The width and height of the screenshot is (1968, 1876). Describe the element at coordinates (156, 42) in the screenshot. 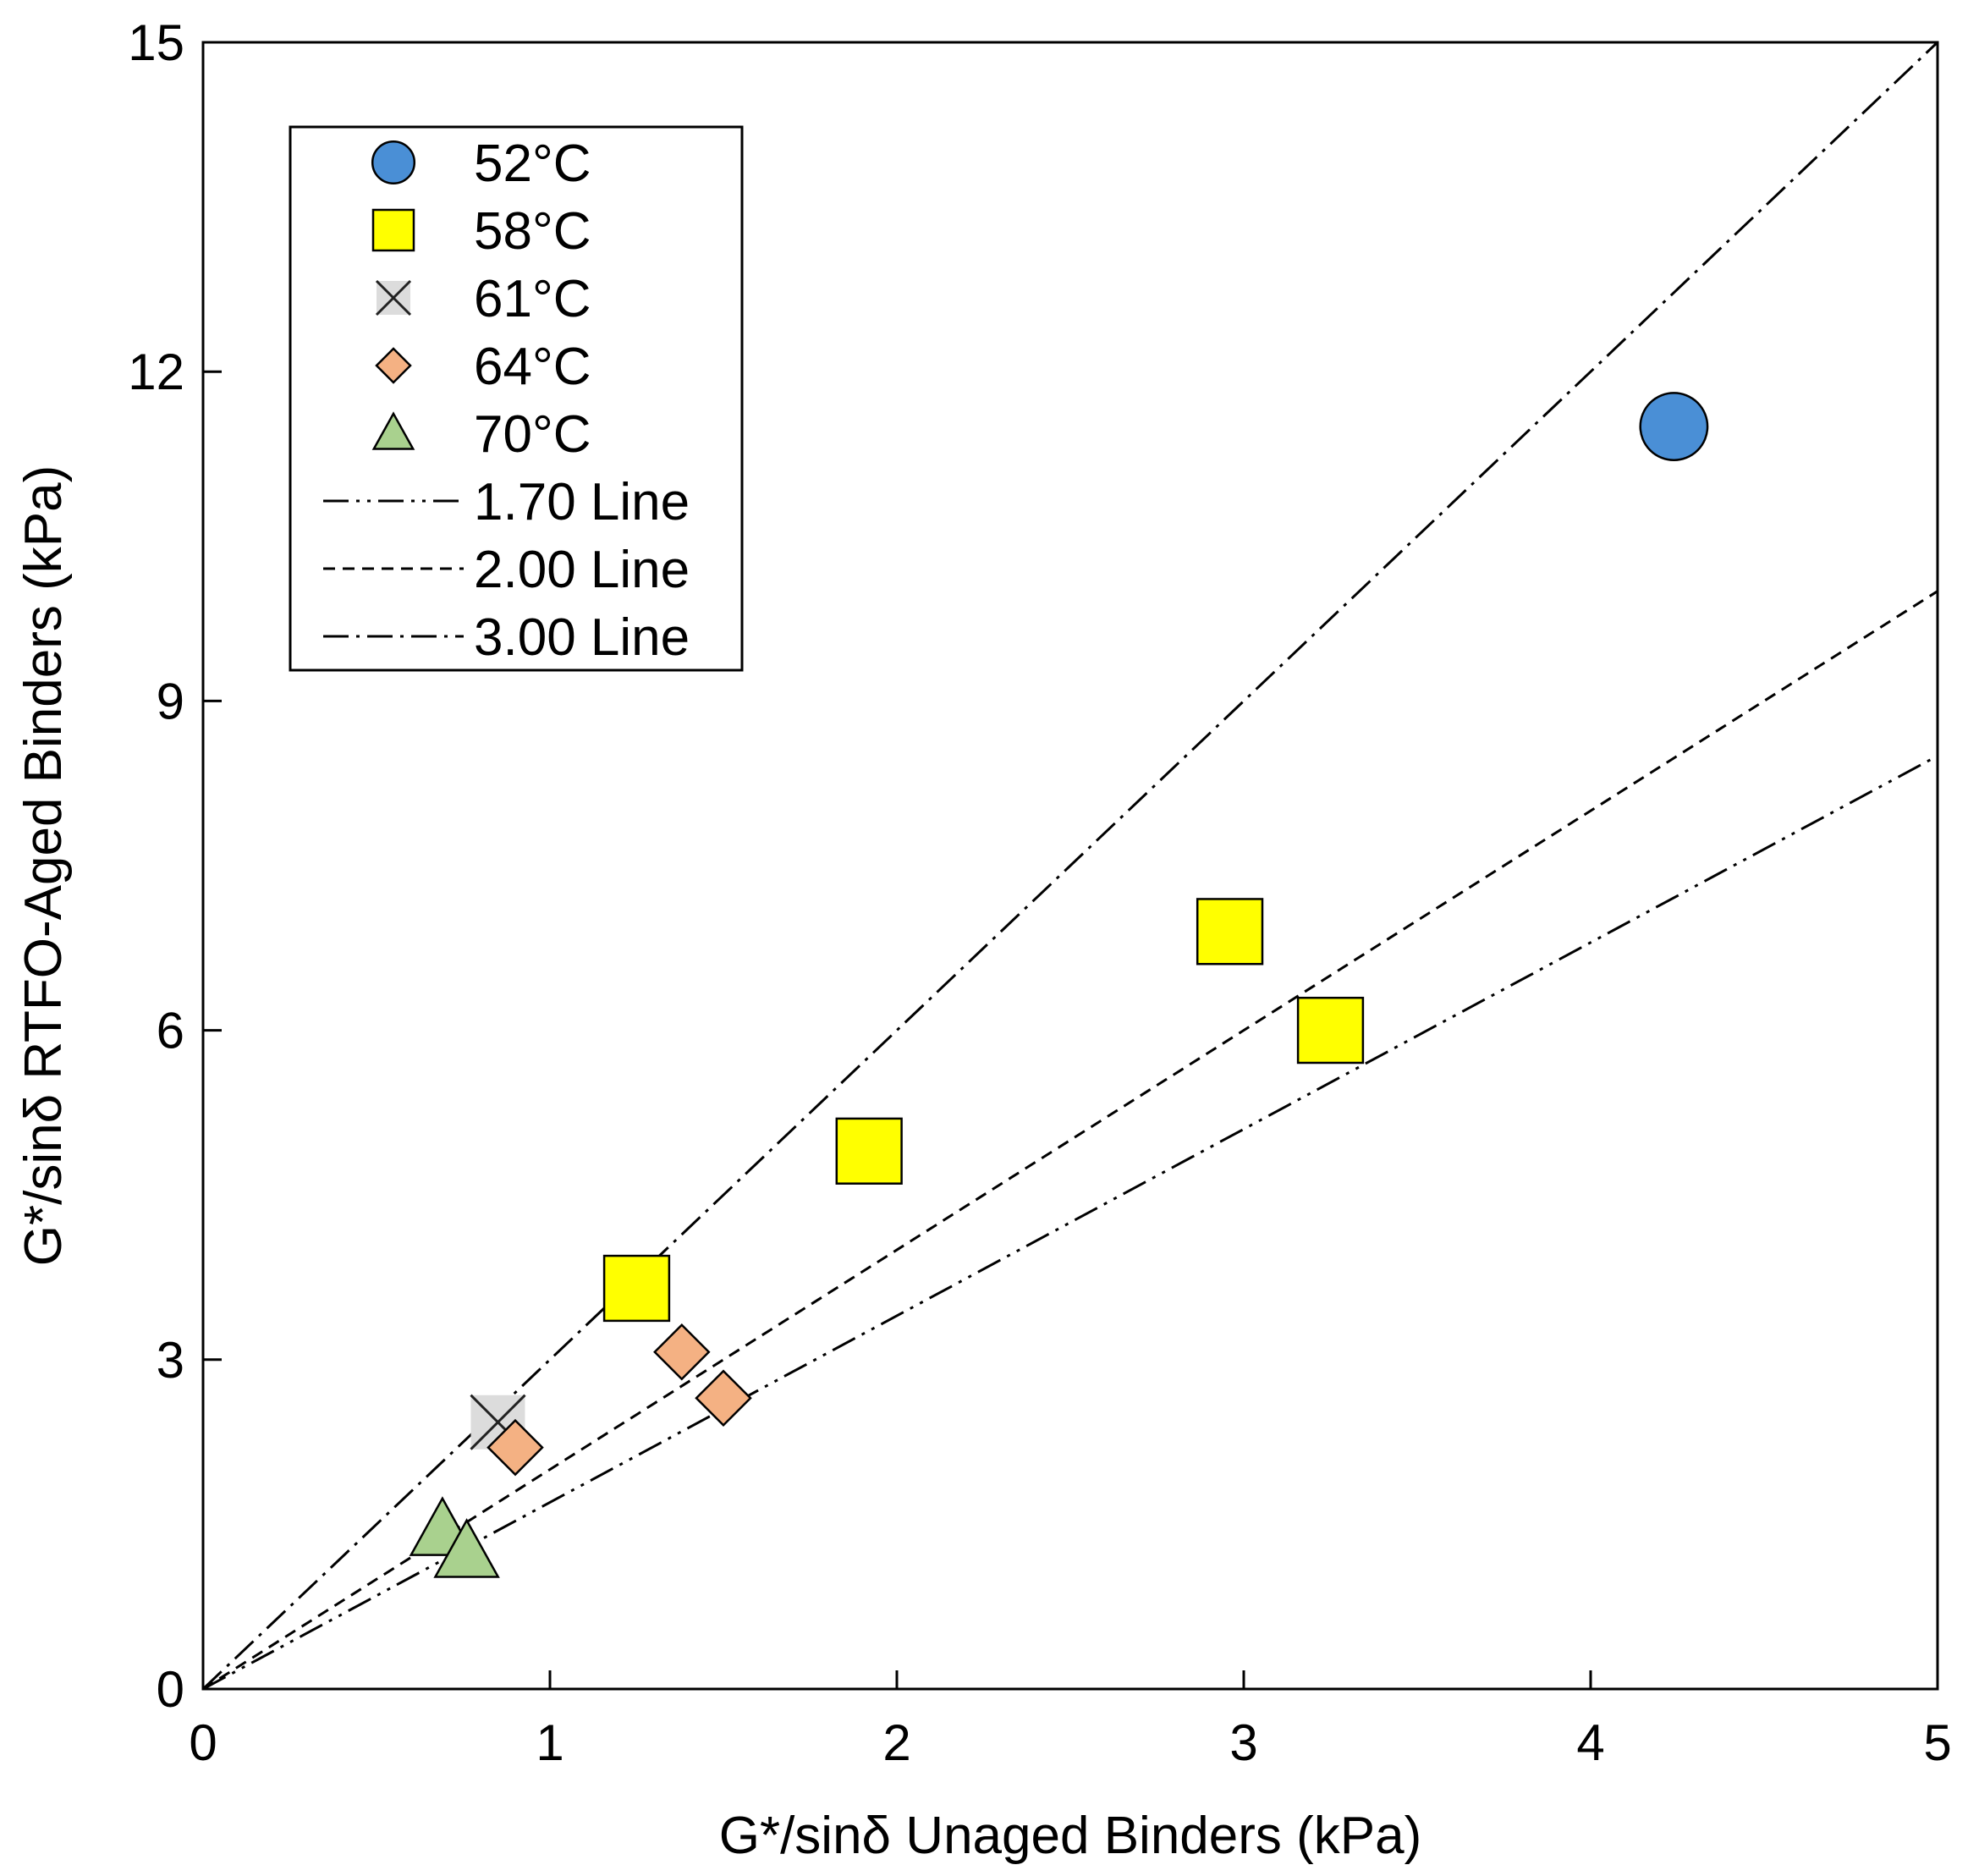

I see `y-tick-label: 15` at that location.